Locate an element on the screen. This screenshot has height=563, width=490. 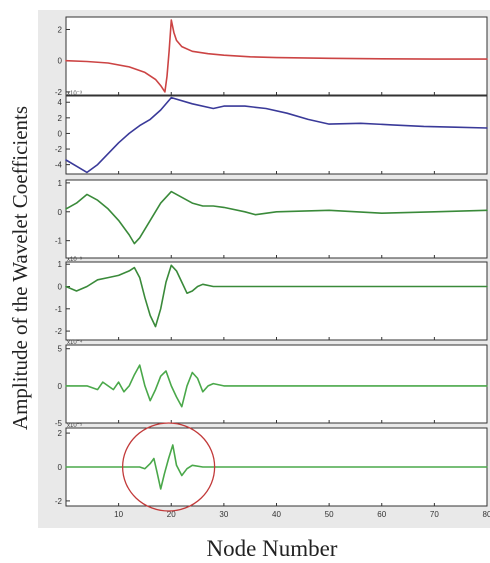
panel-5-ytick-label: 0 is located at coordinates (60, 386).